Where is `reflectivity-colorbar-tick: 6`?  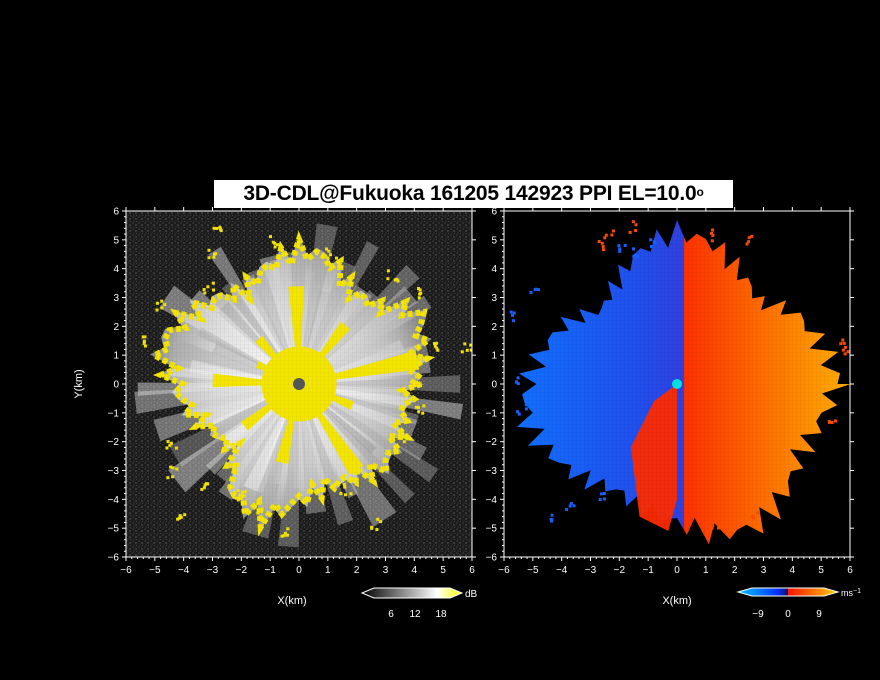 reflectivity-colorbar-tick: 6 is located at coordinates (391, 614).